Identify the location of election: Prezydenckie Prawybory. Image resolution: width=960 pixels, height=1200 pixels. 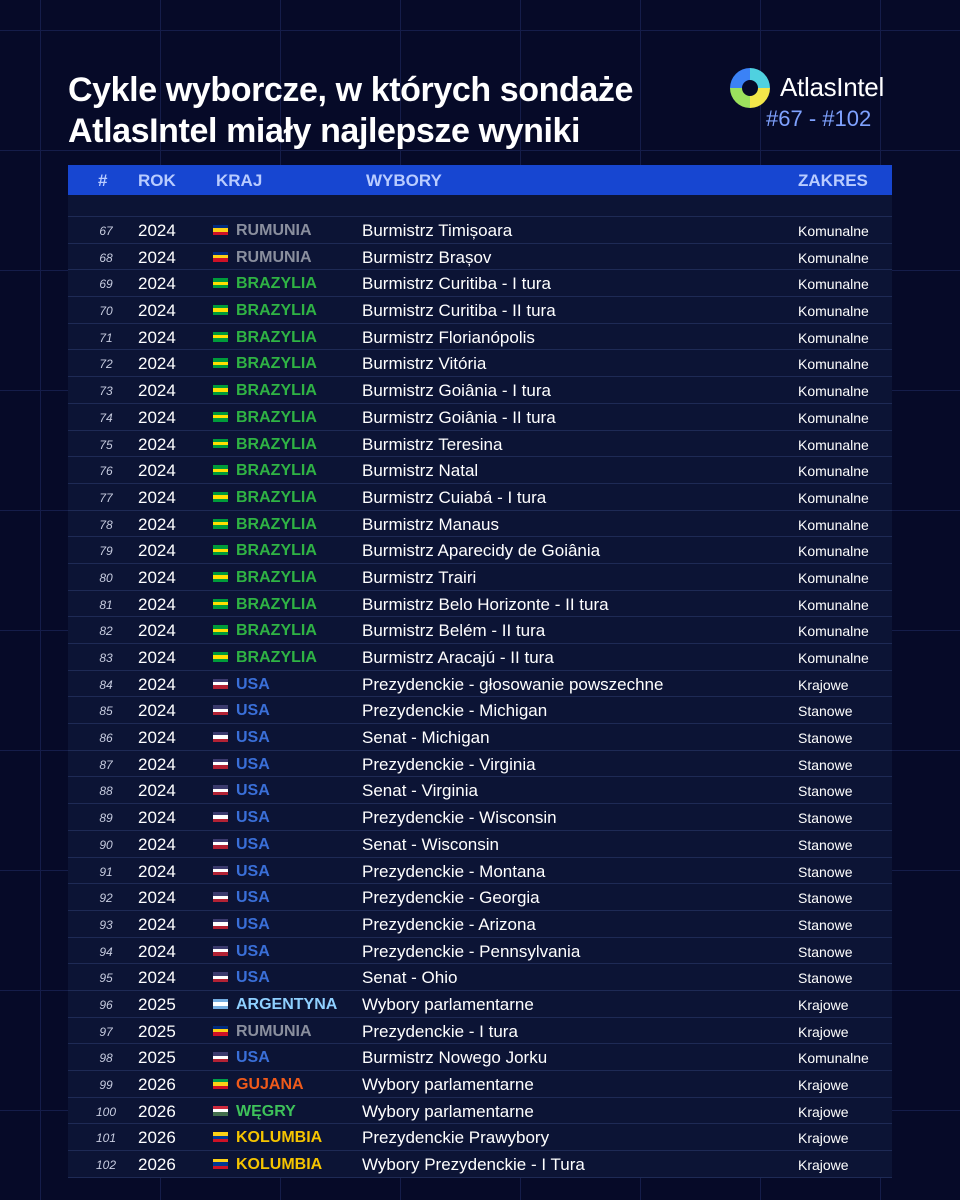
(456, 1138).